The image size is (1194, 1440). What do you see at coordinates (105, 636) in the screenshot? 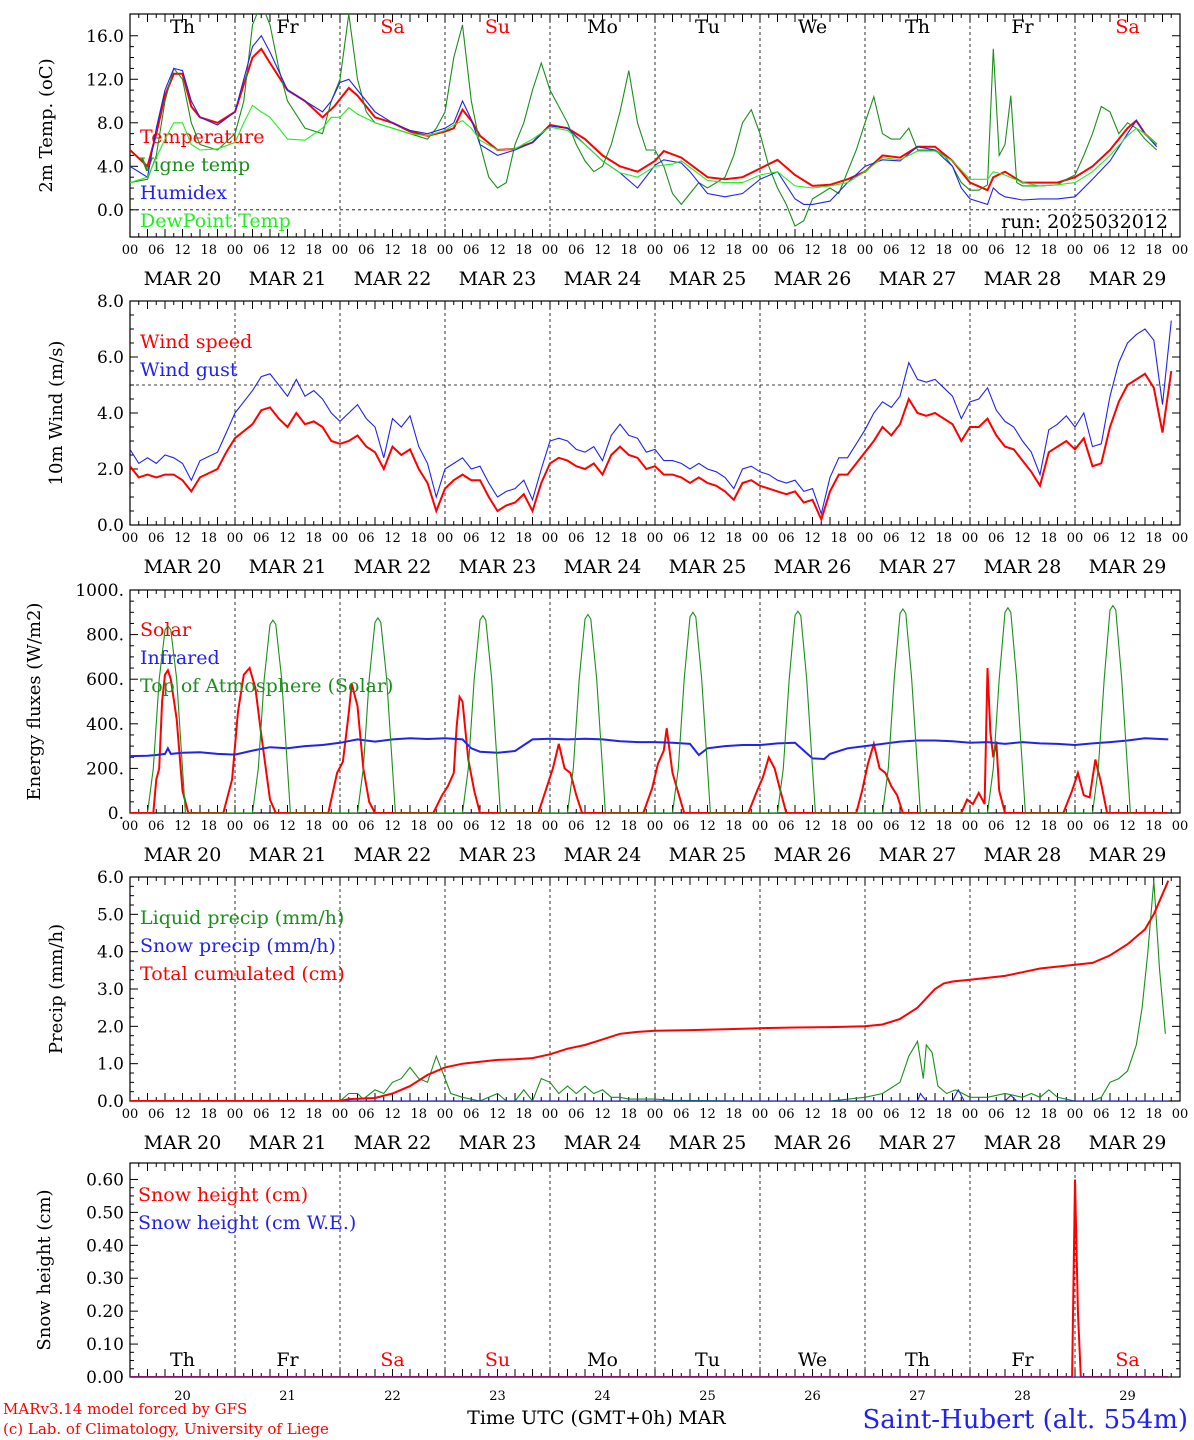
I see `y-tick-label: 800.` at bounding box center [105, 636].